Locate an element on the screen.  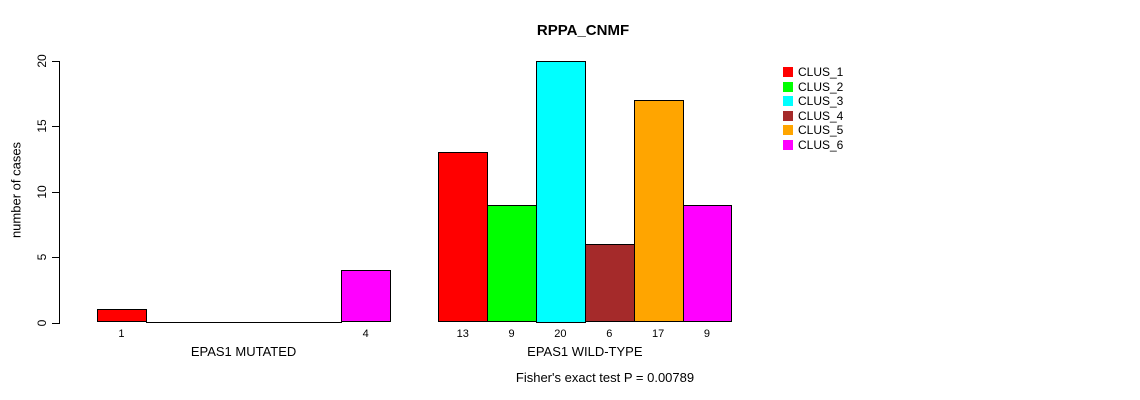
legend-label: CLUS_6 is located at coordinates (821, 144).